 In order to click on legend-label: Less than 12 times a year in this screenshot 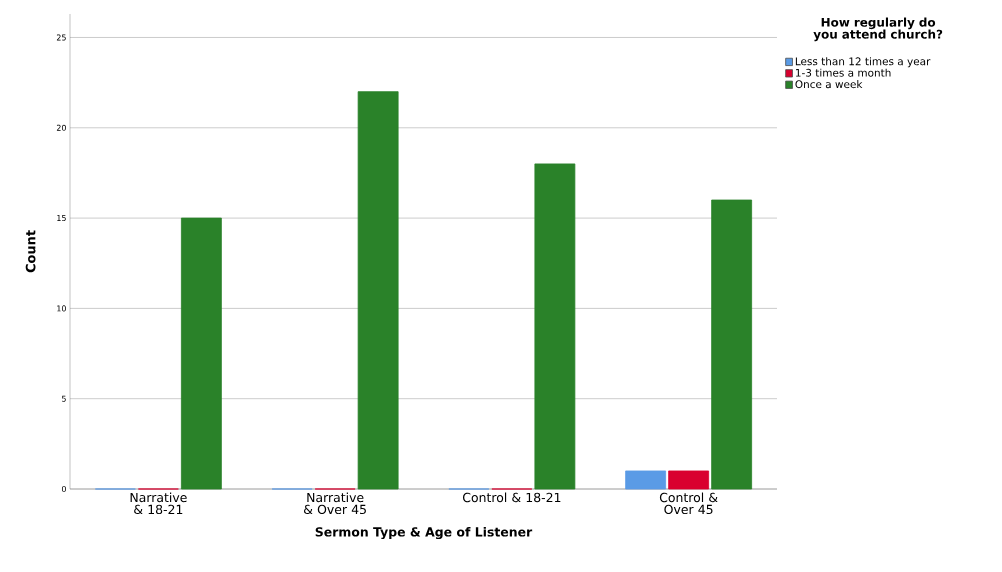, I will do `click(863, 62)`.